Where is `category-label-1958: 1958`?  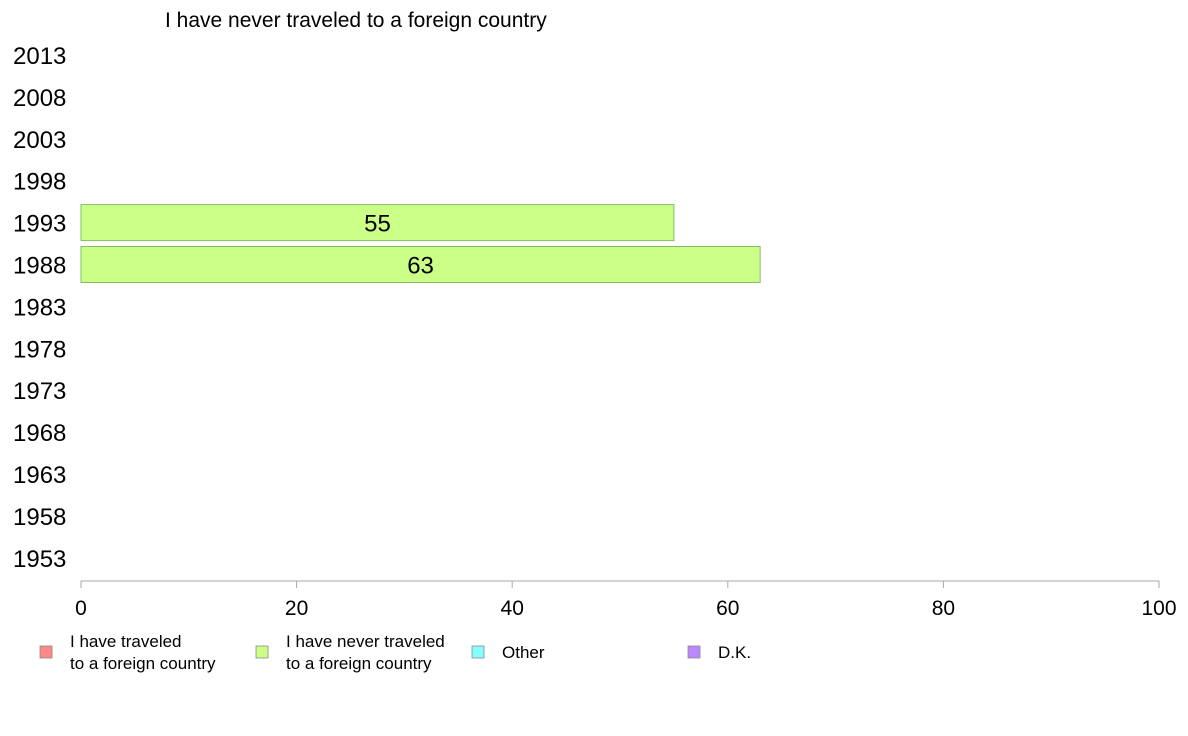 category-label-1958: 1958 is located at coordinates (39, 517).